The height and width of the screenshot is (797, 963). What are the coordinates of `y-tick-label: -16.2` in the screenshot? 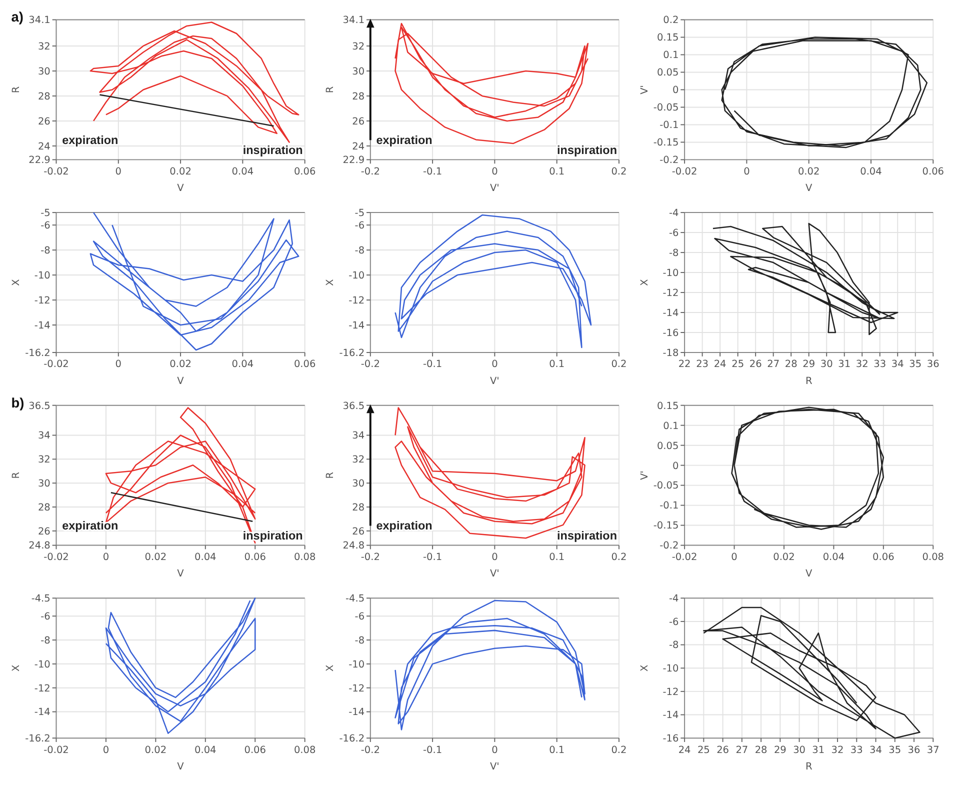 It's located at (37, 739).